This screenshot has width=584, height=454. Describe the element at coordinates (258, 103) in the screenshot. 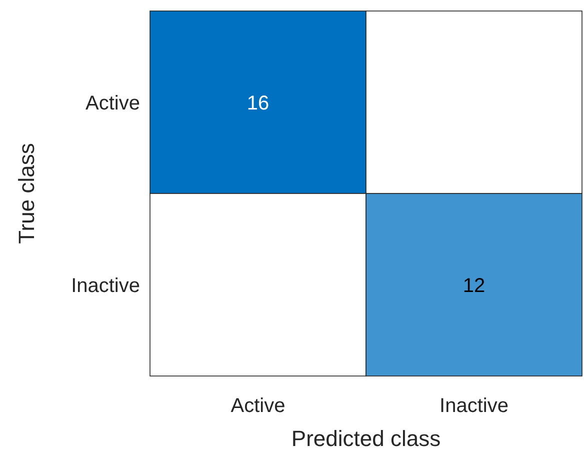

I see `data-label: 16` at that location.